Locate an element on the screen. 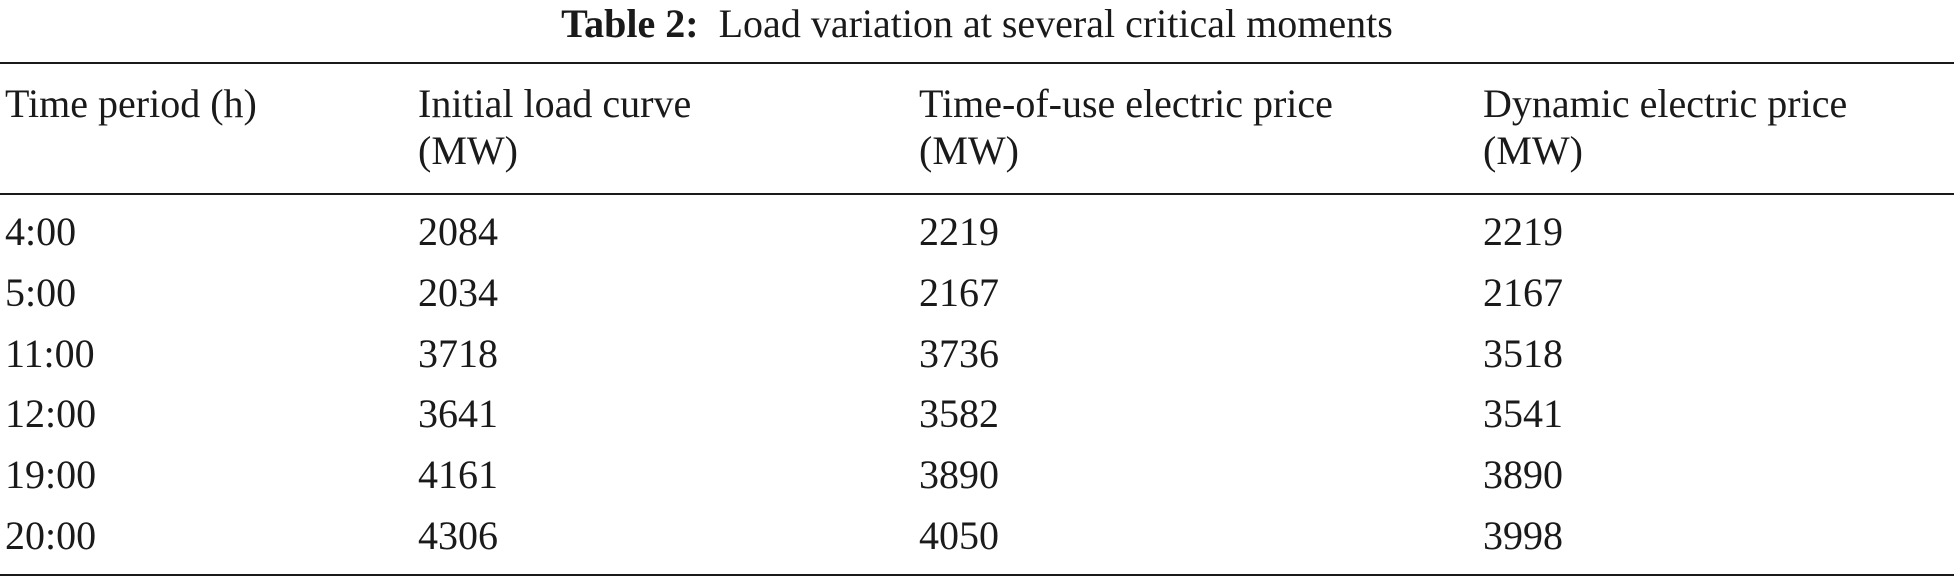 The width and height of the screenshot is (1954, 579). header-line: Time period (h) is located at coordinates (131, 103).